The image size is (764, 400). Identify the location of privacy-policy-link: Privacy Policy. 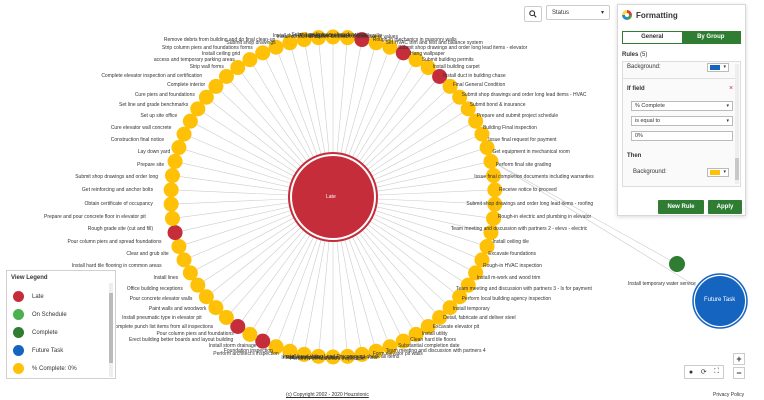
(729, 395).